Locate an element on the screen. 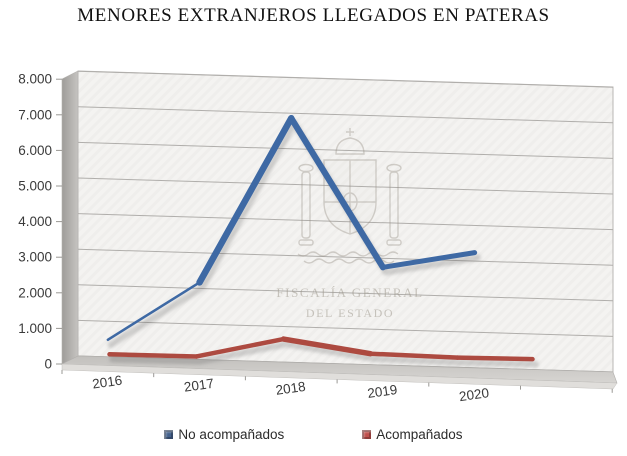  legend-item-no-acompanados: No acompañados is located at coordinates (224, 434).